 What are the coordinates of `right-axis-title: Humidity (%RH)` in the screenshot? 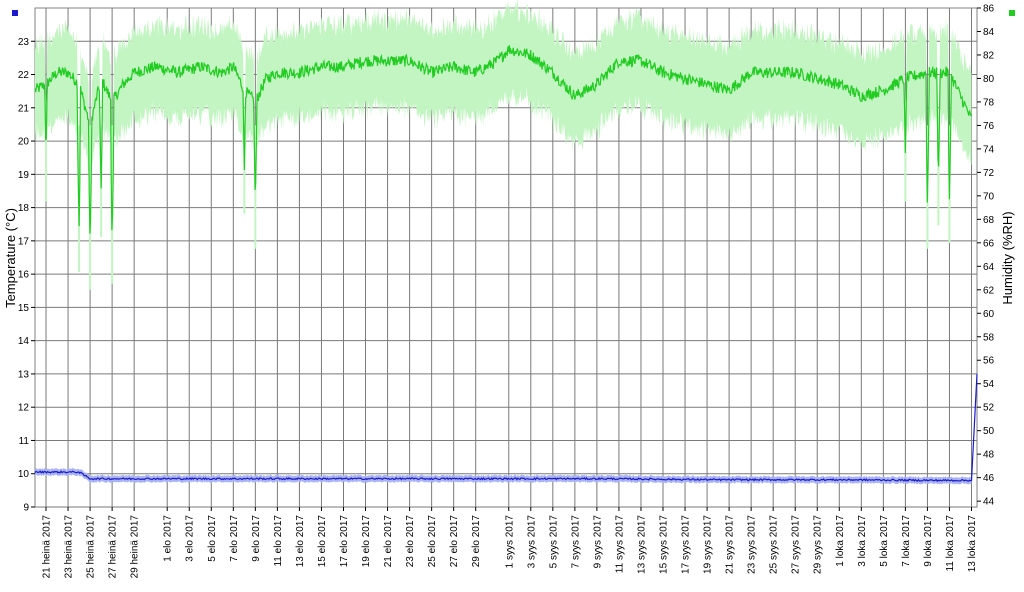 It's located at (1007, 257).